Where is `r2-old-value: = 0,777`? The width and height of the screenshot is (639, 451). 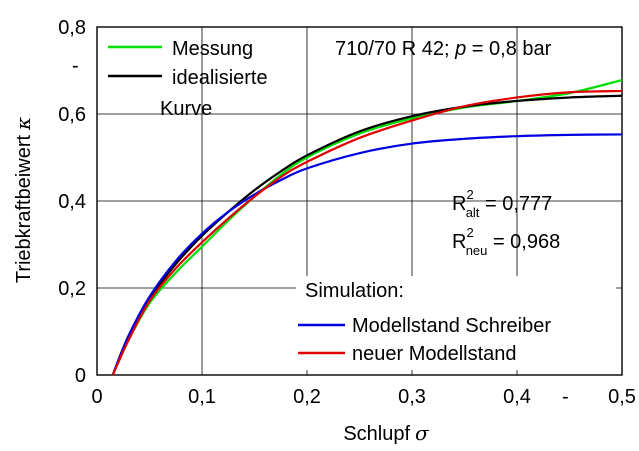
r2-old-value: = 0,777 is located at coordinates (515, 204).